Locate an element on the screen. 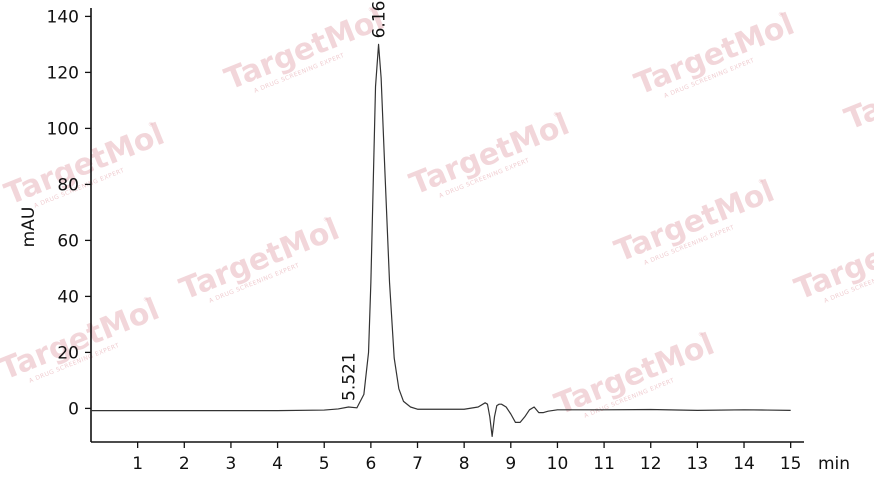 This screenshot has height=480, width=874. y-tick-label: 0 is located at coordinates (73, 409).